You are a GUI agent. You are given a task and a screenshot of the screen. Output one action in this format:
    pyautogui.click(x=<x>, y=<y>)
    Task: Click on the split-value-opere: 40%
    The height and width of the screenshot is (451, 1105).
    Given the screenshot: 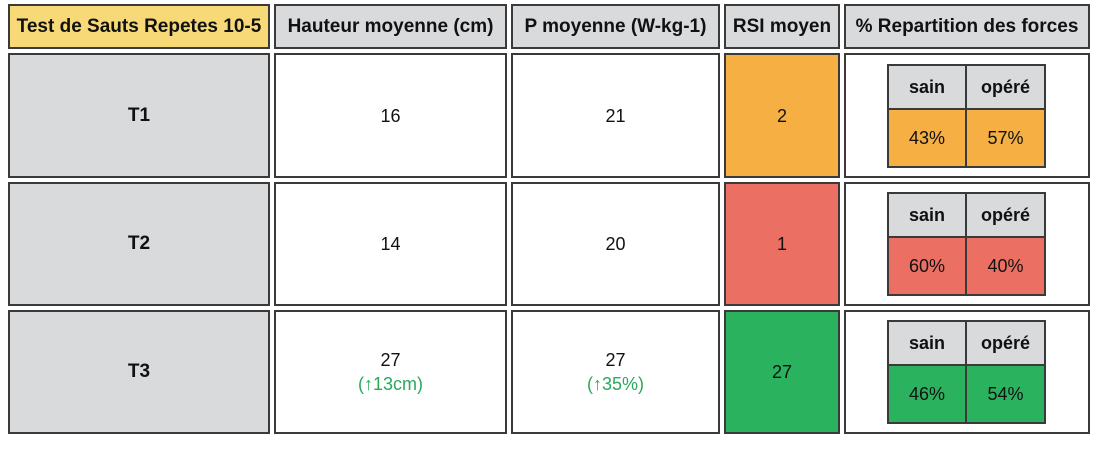 What is the action you would take?
    pyautogui.click(x=1005, y=266)
    